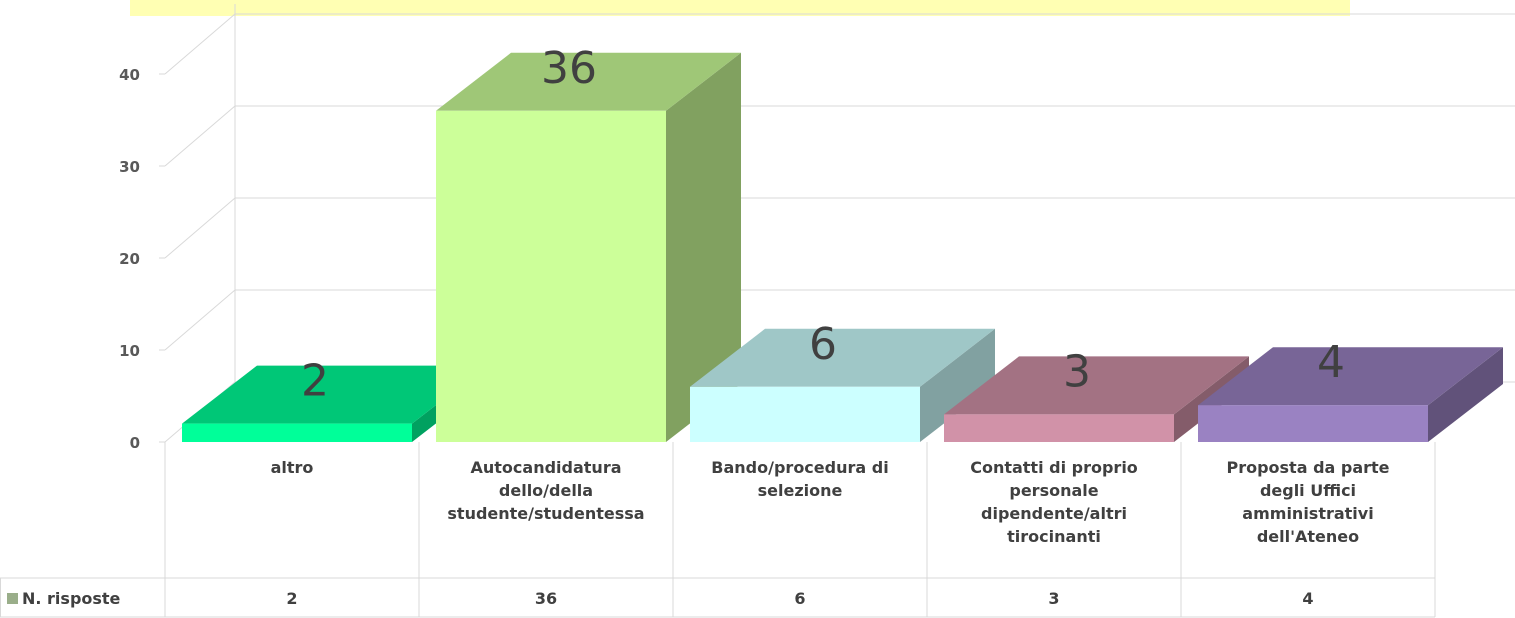  What do you see at coordinates (740, 8) in the screenshot?
I see `title-banner` at bounding box center [740, 8].